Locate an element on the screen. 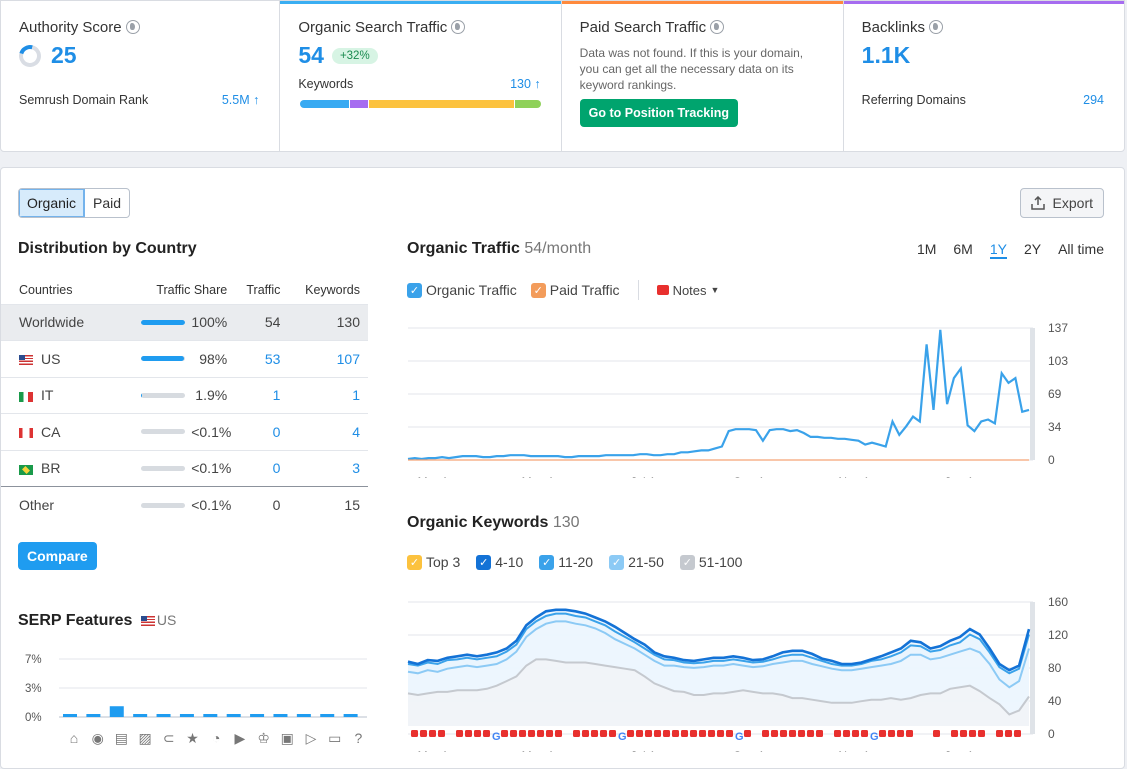  traffic-cell: 0 is located at coordinates (262, 468).